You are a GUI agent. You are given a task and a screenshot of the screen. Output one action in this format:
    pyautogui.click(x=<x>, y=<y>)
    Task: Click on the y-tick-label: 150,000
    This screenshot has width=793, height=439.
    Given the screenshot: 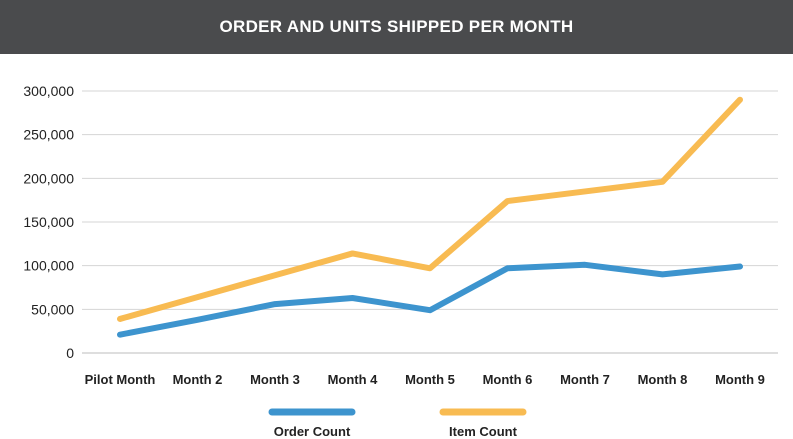 What is the action you would take?
    pyautogui.click(x=48, y=222)
    